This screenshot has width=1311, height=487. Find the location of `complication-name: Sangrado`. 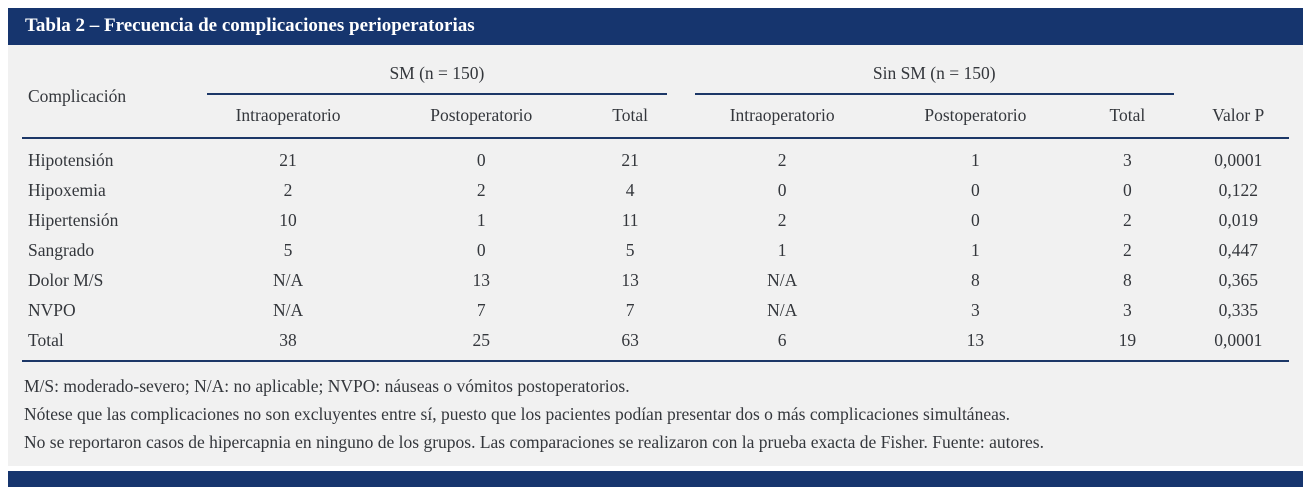

complication-name: Sangrado is located at coordinates (61, 250).